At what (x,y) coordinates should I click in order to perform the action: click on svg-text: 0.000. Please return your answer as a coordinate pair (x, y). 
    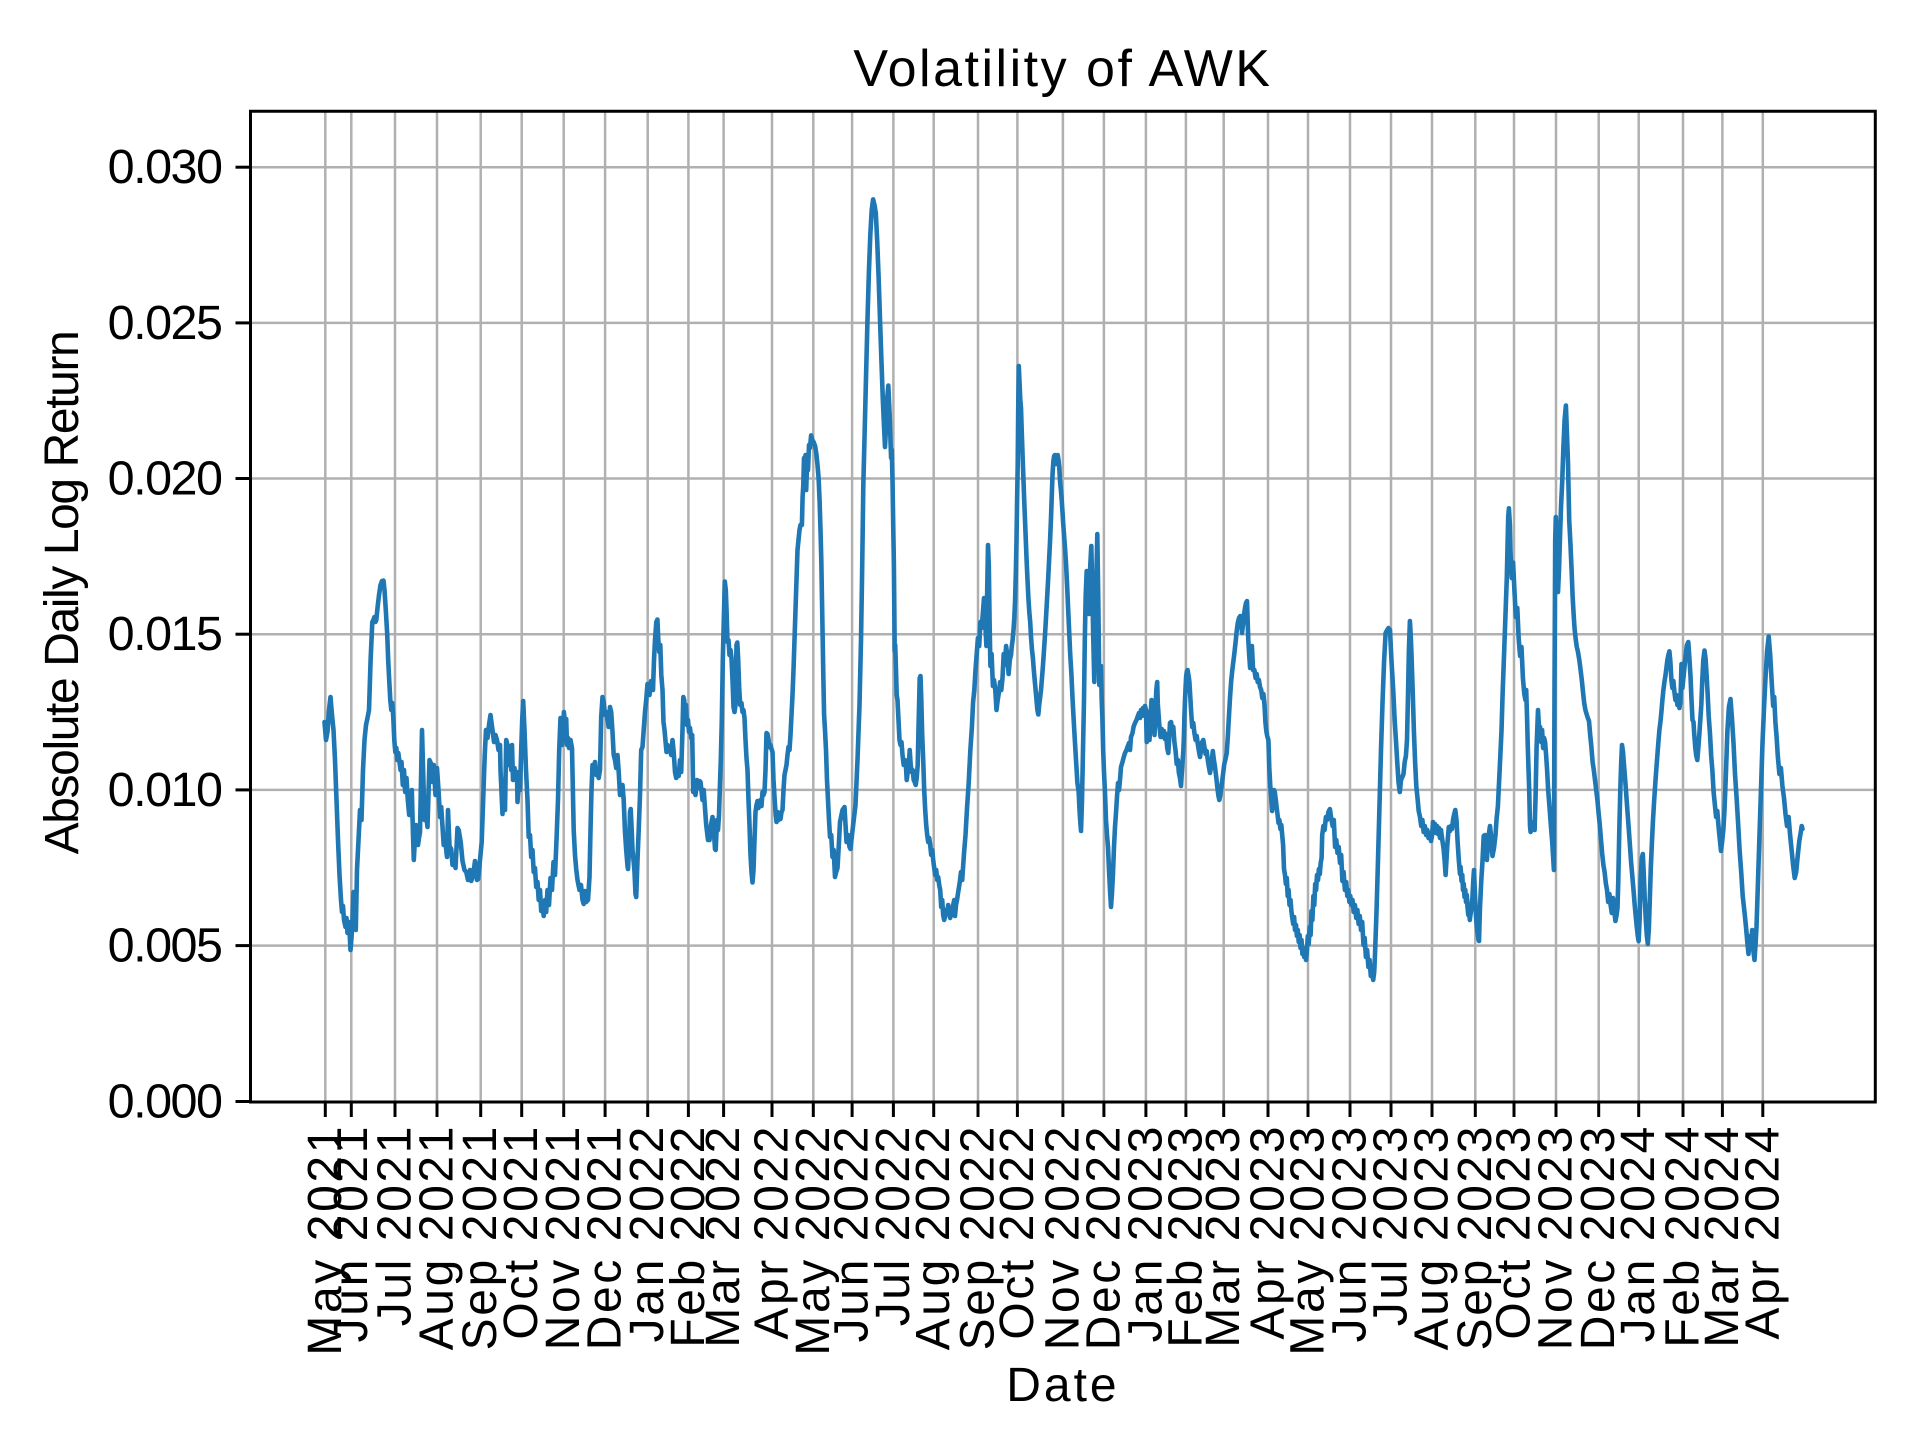
    Looking at the image, I should click on (165, 1102).